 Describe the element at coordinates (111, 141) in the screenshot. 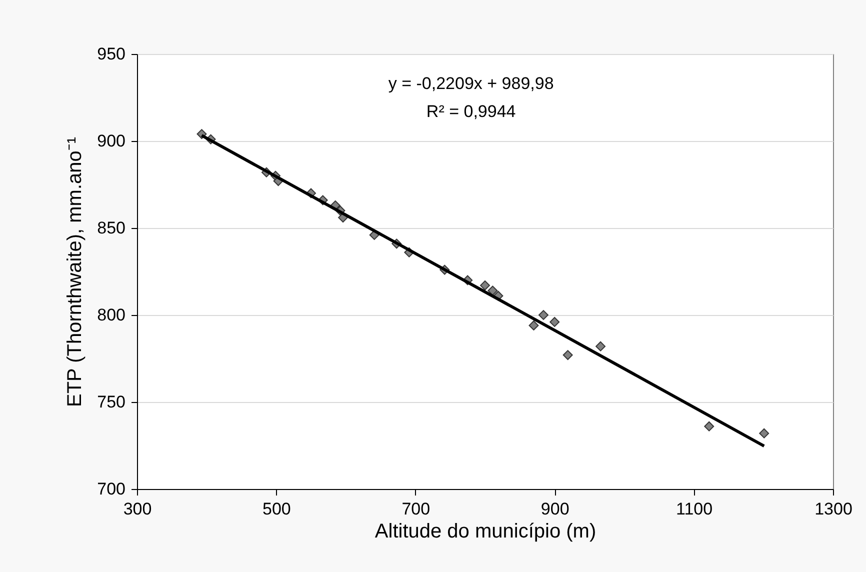

I see `y-tick-label: 900` at that location.